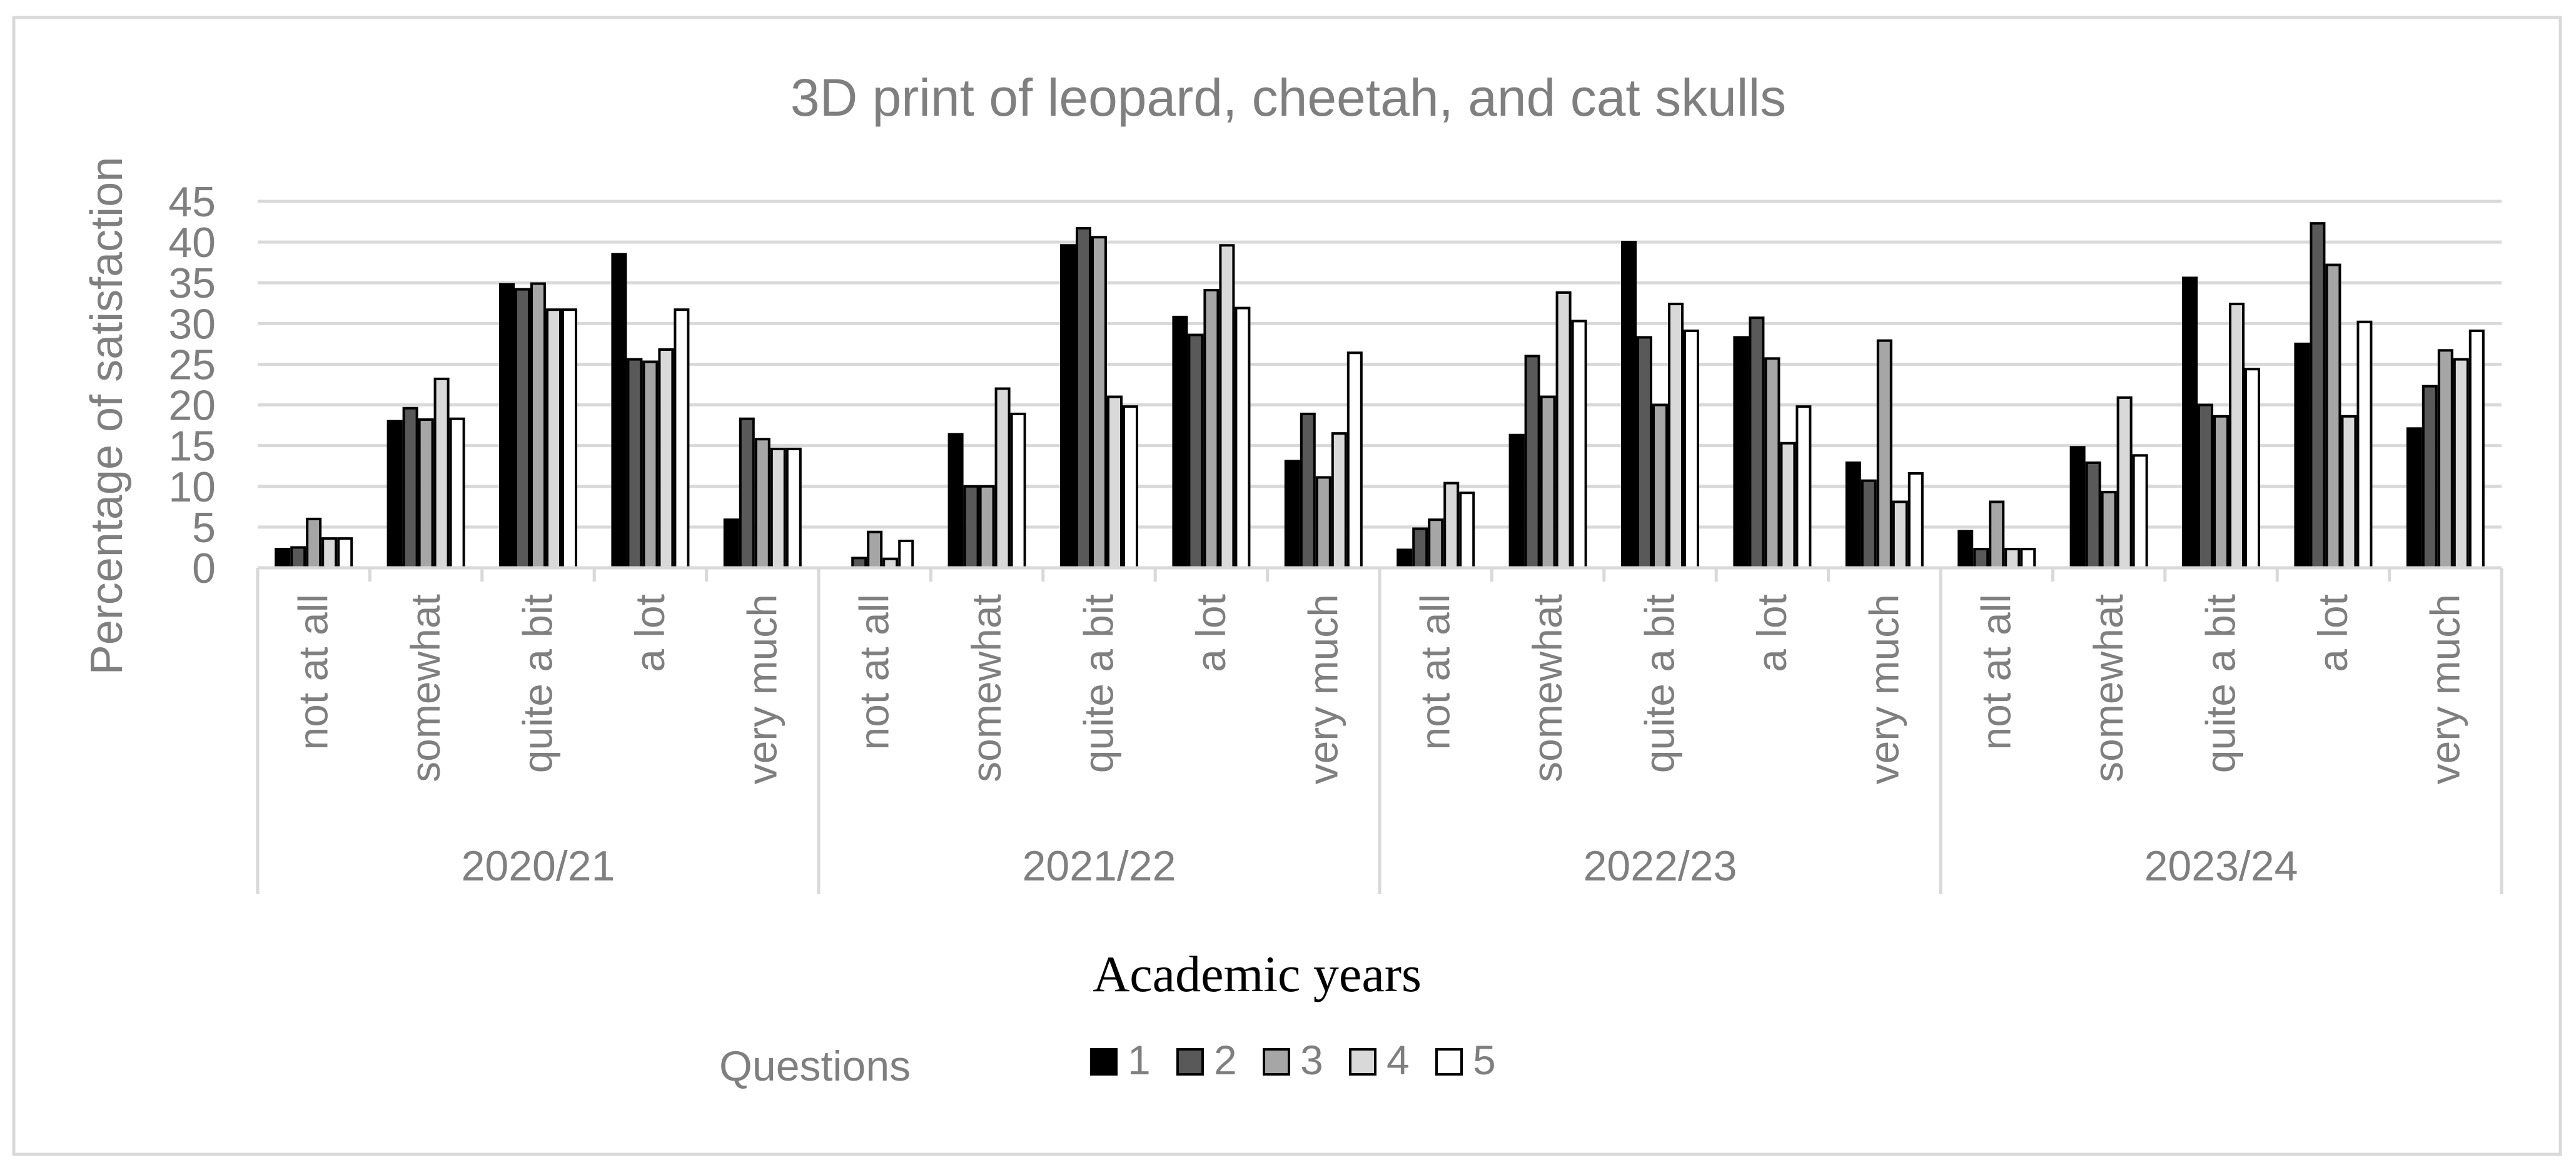 The width and height of the screenshot is (2576, 1170). What do you see at coordinates (1997, 535) in the screenshot?
I see `bar-q3-2023-24-not-at-all` at bounding box center [1997, 535].